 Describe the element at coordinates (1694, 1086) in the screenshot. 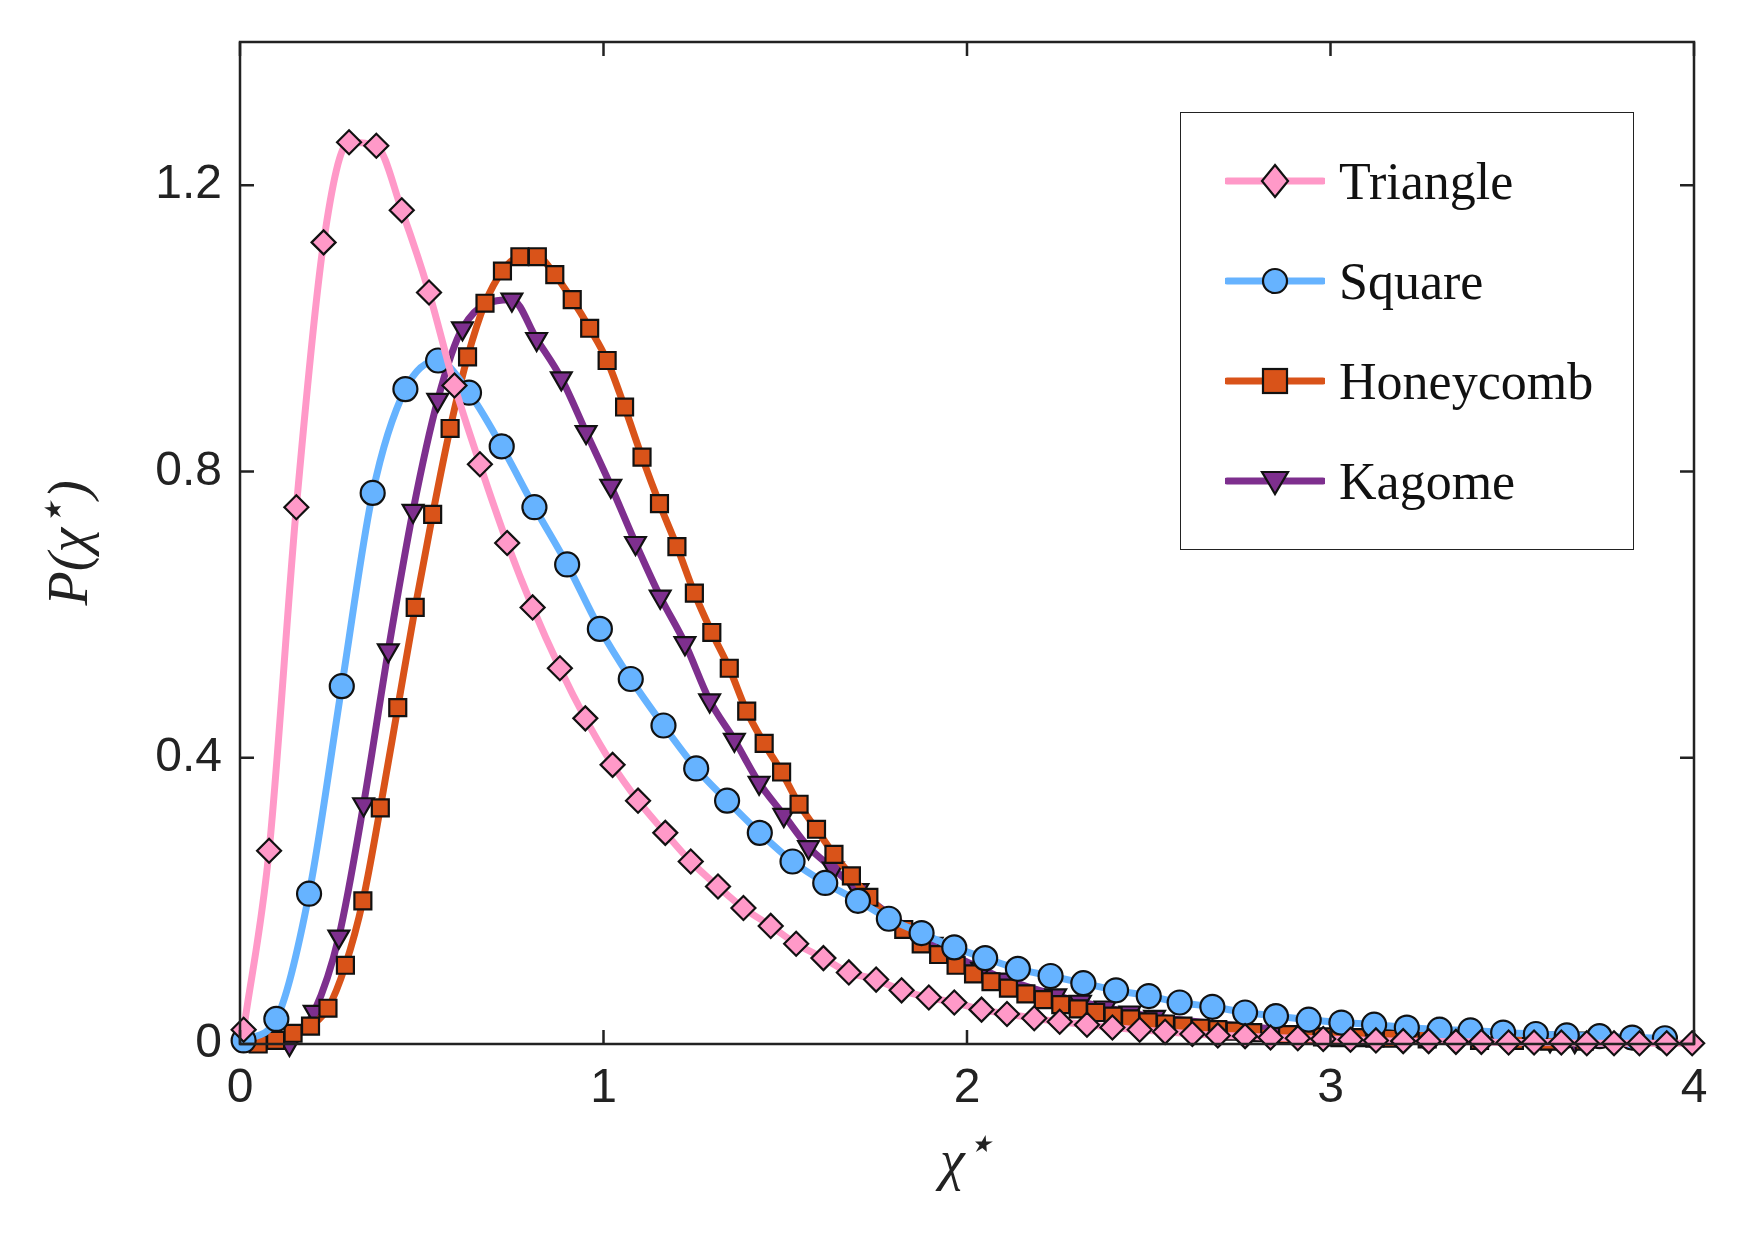

I see `x-tick-label: 4` at that location.